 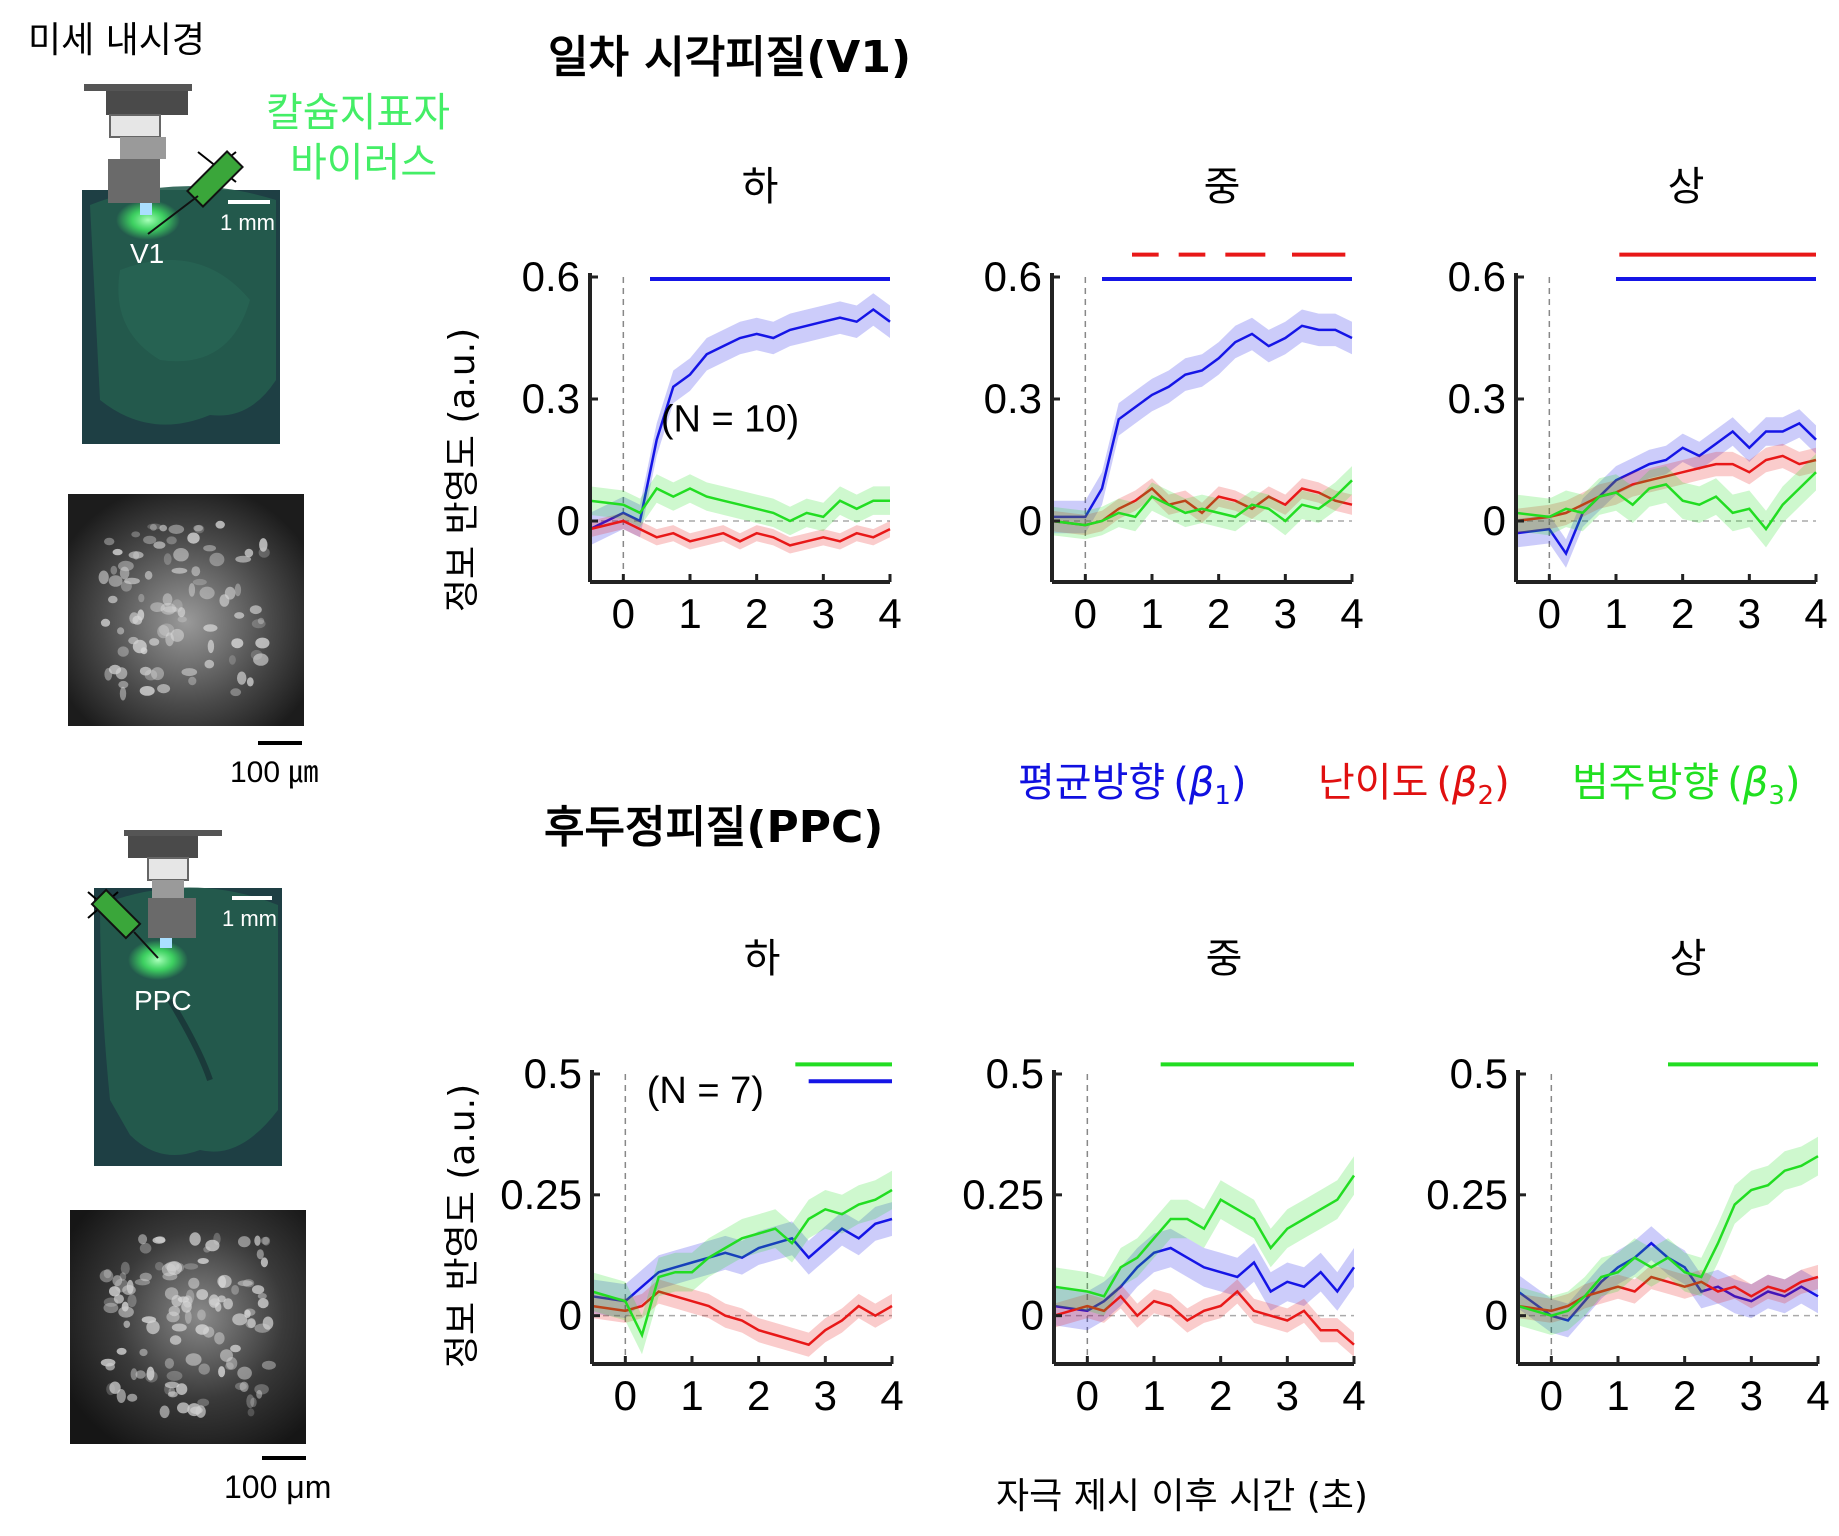 I want to click on ppc-mm-scale-label: 1 mm, so click(x=249, y=918).